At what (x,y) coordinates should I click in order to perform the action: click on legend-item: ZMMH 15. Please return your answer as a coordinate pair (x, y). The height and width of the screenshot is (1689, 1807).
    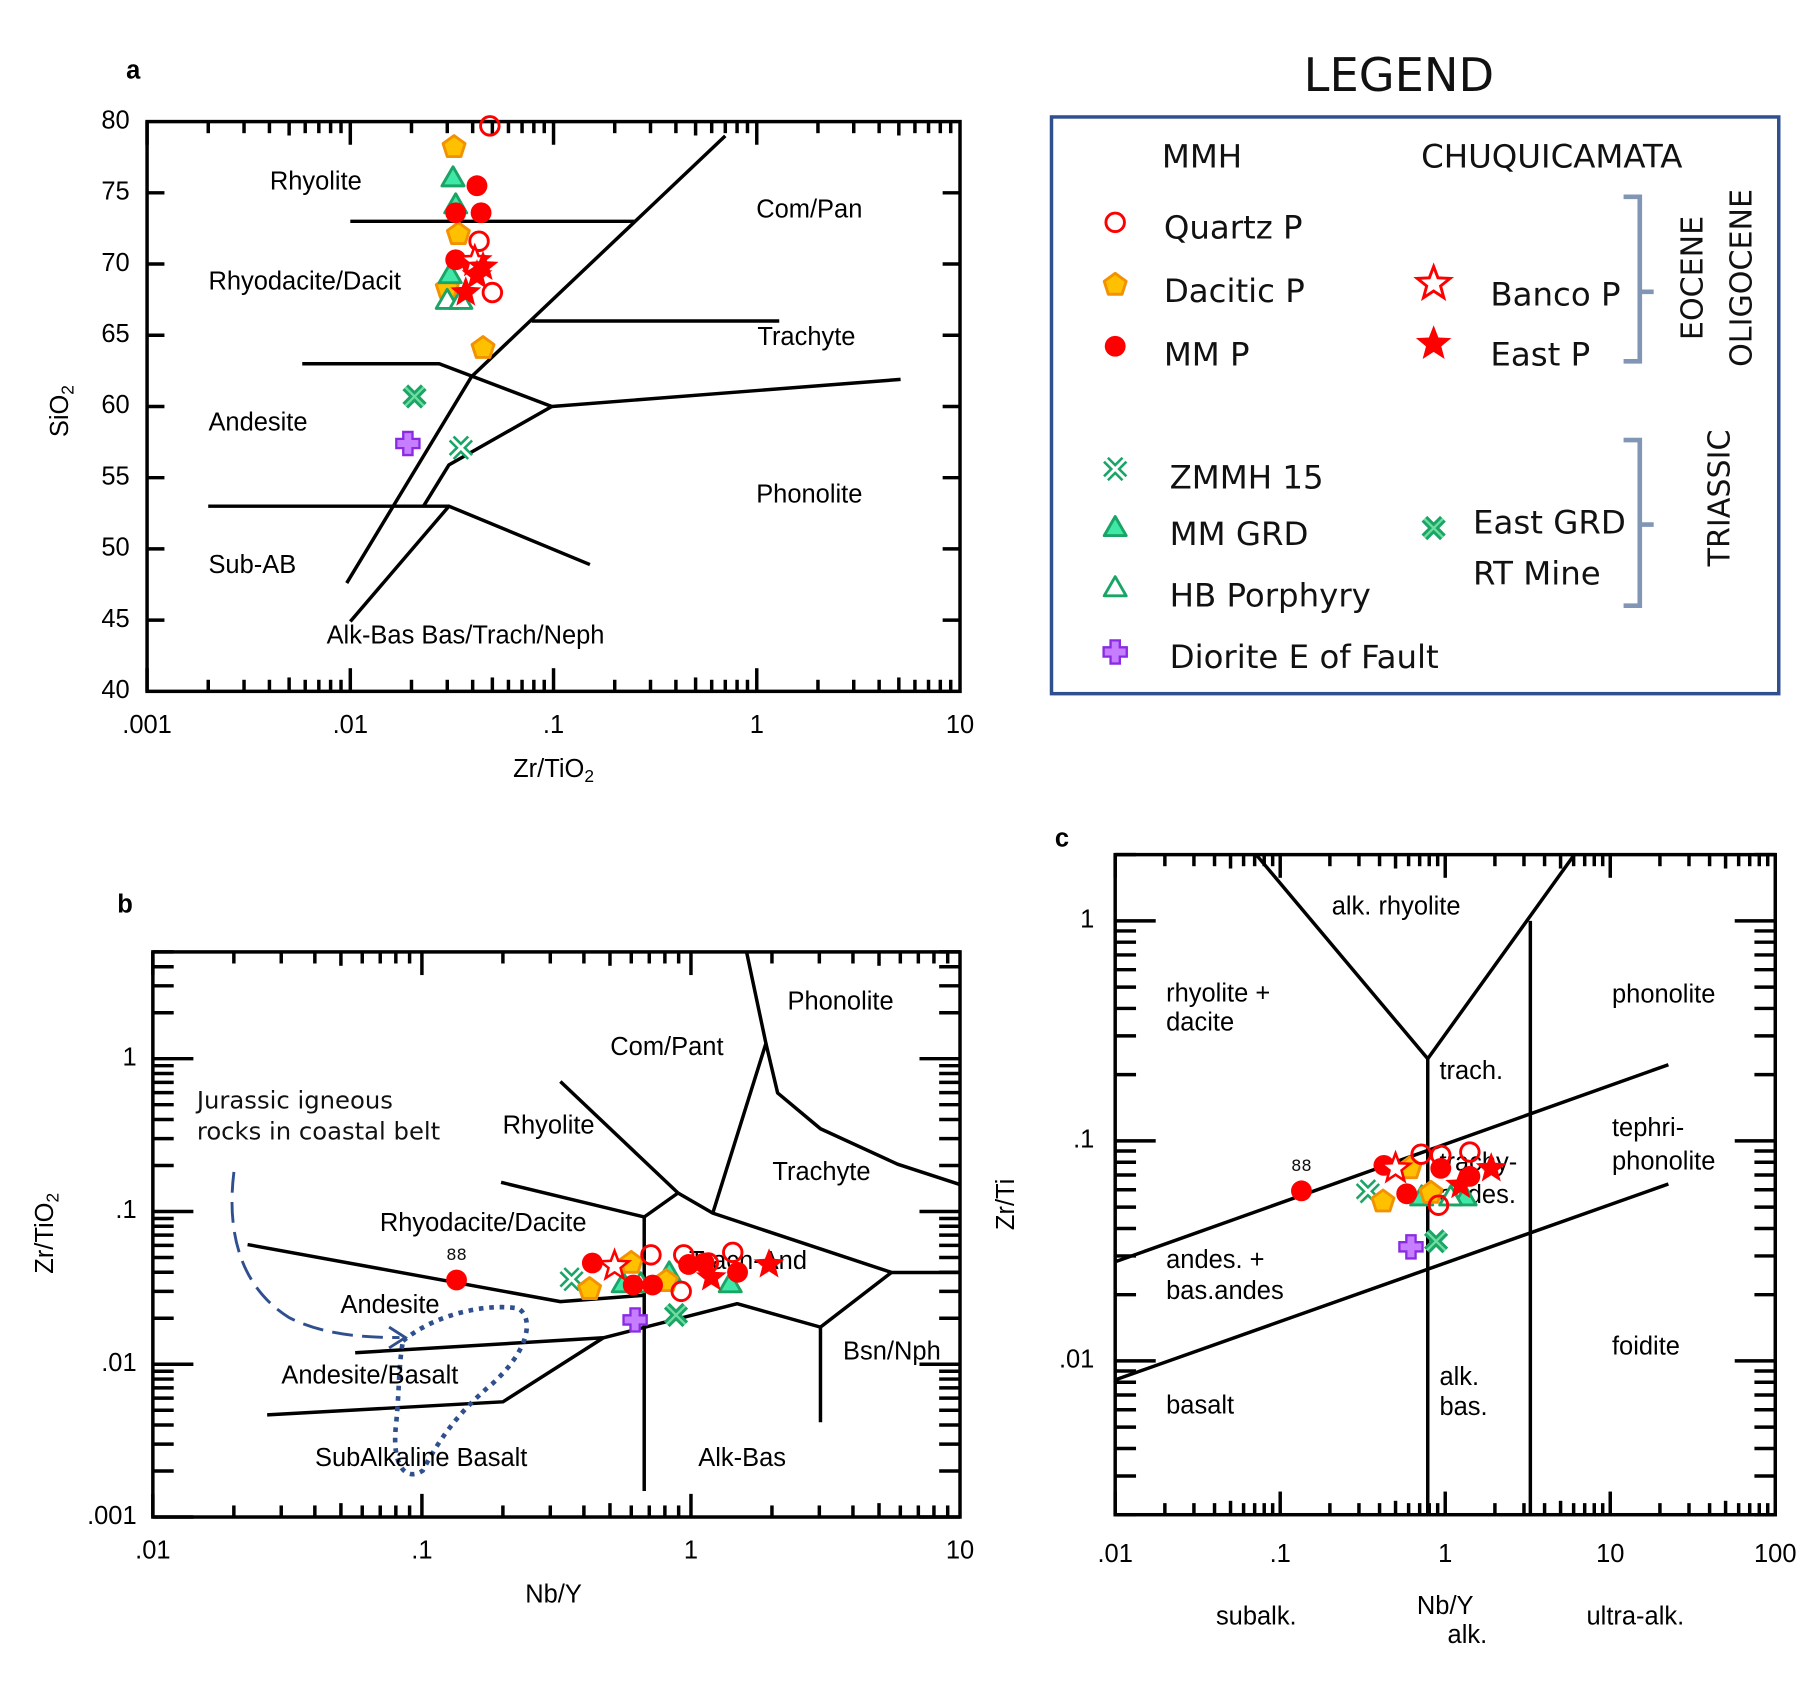
    Looking at the image, I should click on (1213, 476).